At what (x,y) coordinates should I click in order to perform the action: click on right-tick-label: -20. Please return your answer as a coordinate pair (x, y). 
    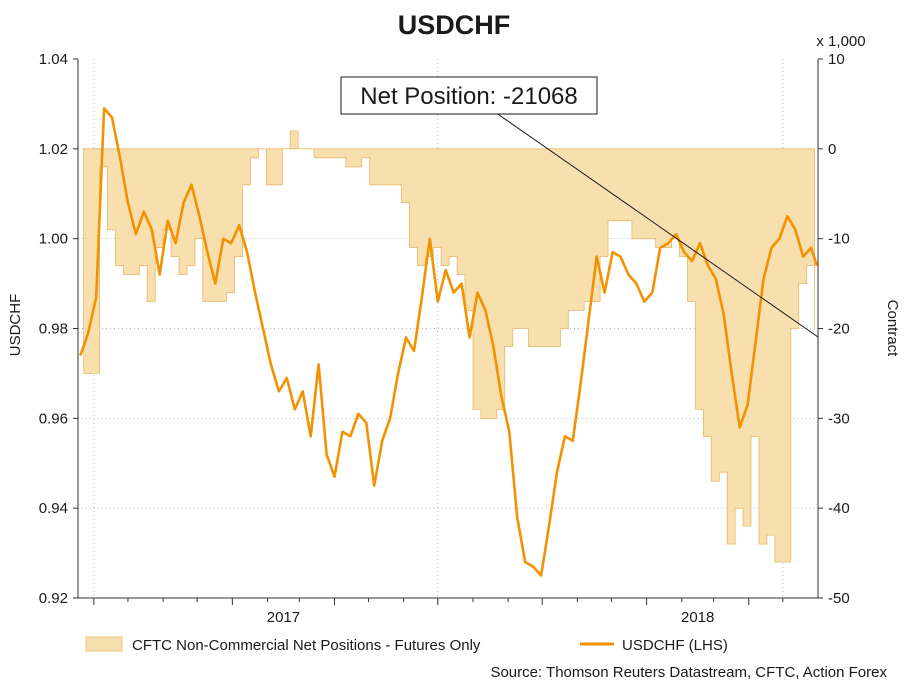
    Looking at the image, I should click on (839, 329).